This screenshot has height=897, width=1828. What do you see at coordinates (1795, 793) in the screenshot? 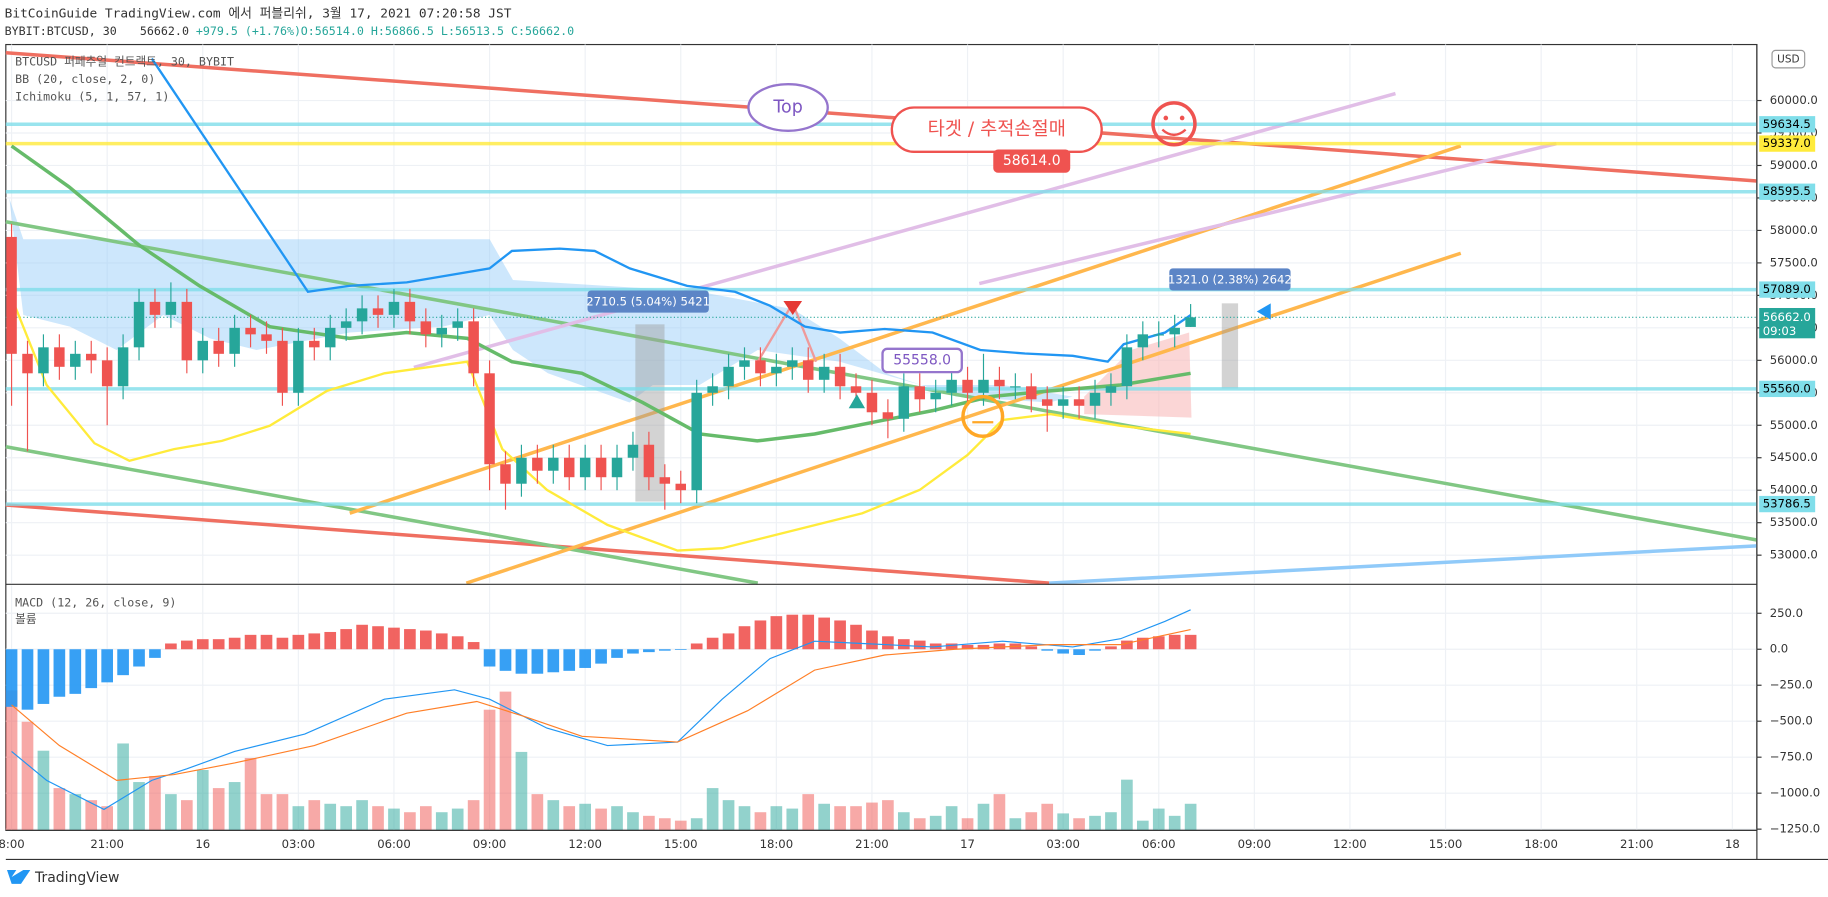
I see `y-tick-label: −1000.0` at bounding box center [1795, 793].